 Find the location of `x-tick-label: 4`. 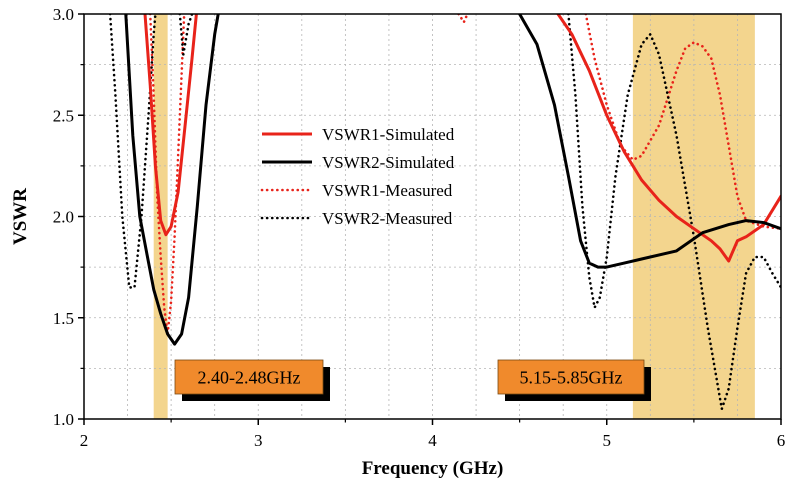

x-tick-label: 4 is located at coordinates (432, 440).